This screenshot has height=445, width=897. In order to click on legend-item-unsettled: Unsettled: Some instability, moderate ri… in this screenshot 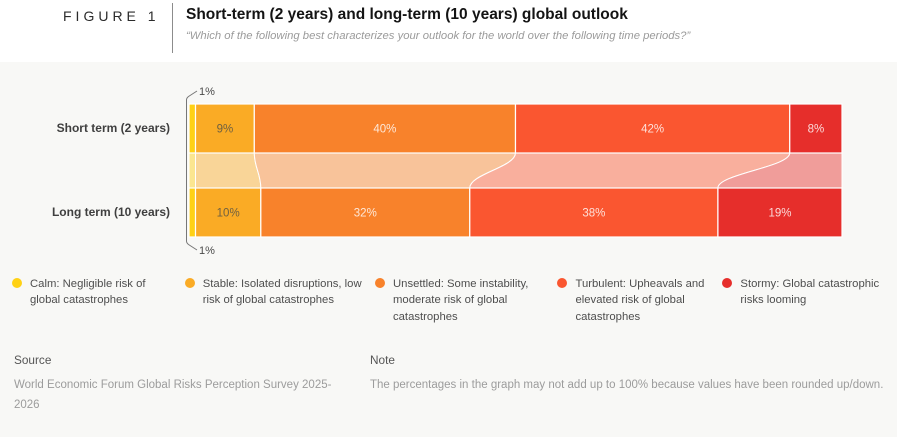, I will do `click(460, 300)`.